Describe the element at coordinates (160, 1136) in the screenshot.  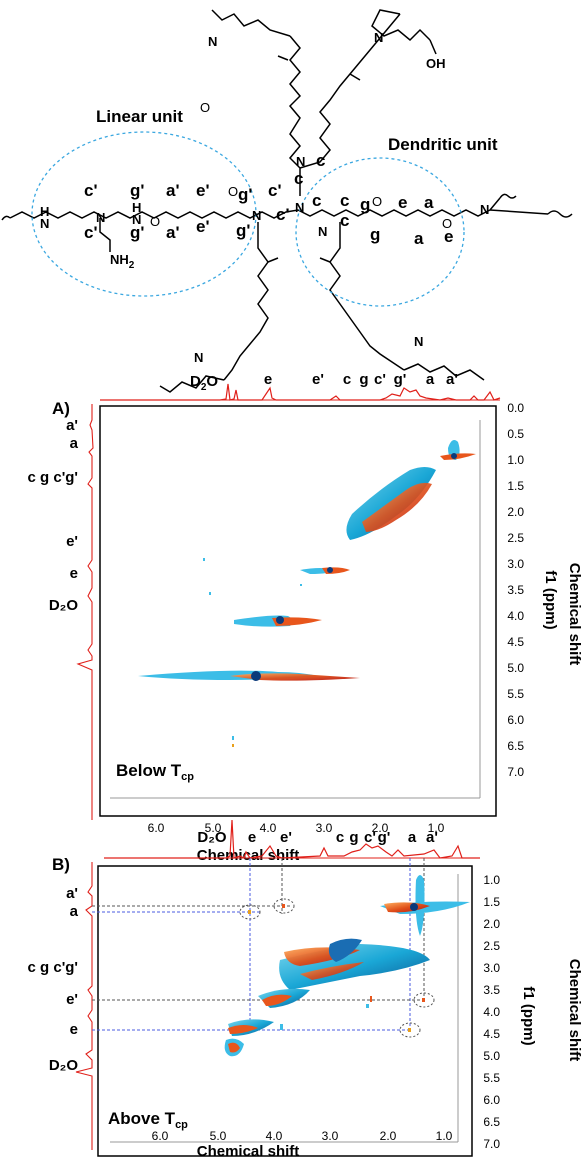
I see `panel-b-xtick-6: 6.0` at that location.